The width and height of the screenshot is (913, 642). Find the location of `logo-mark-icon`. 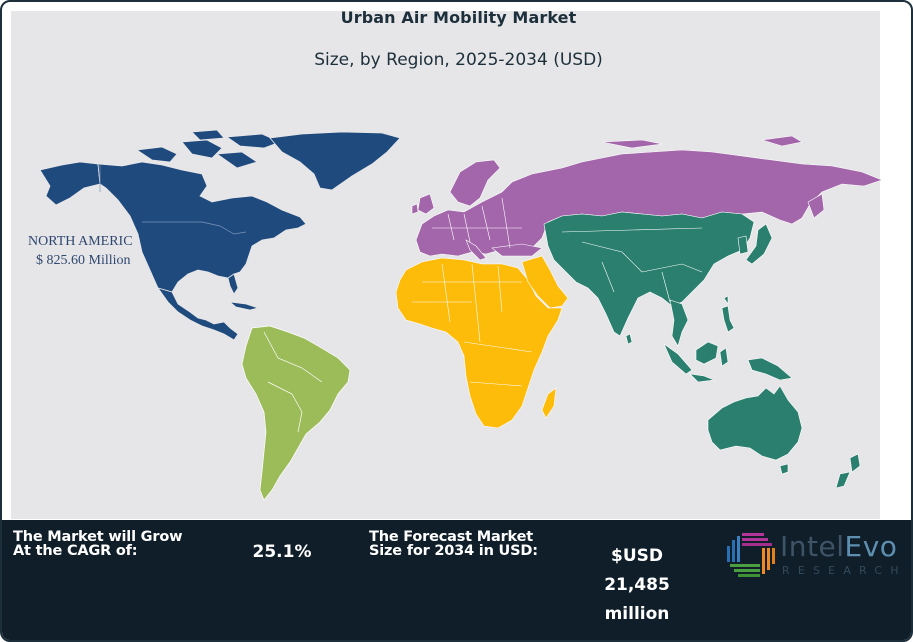

logo-mark-icon is located at coordinates (751, 555).